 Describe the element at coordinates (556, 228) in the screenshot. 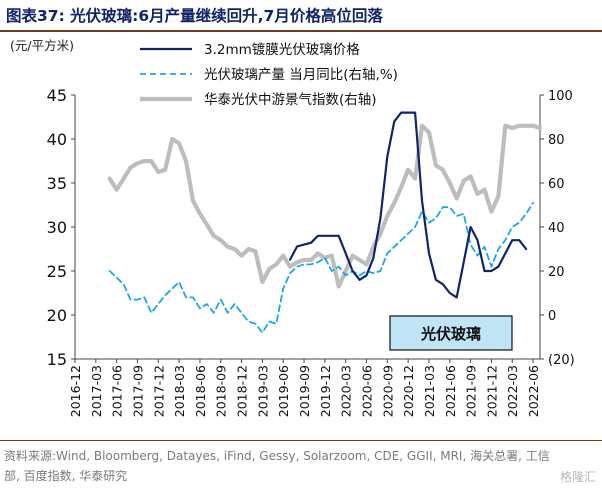

I see `right-axis-tick-label: 40` at that location.